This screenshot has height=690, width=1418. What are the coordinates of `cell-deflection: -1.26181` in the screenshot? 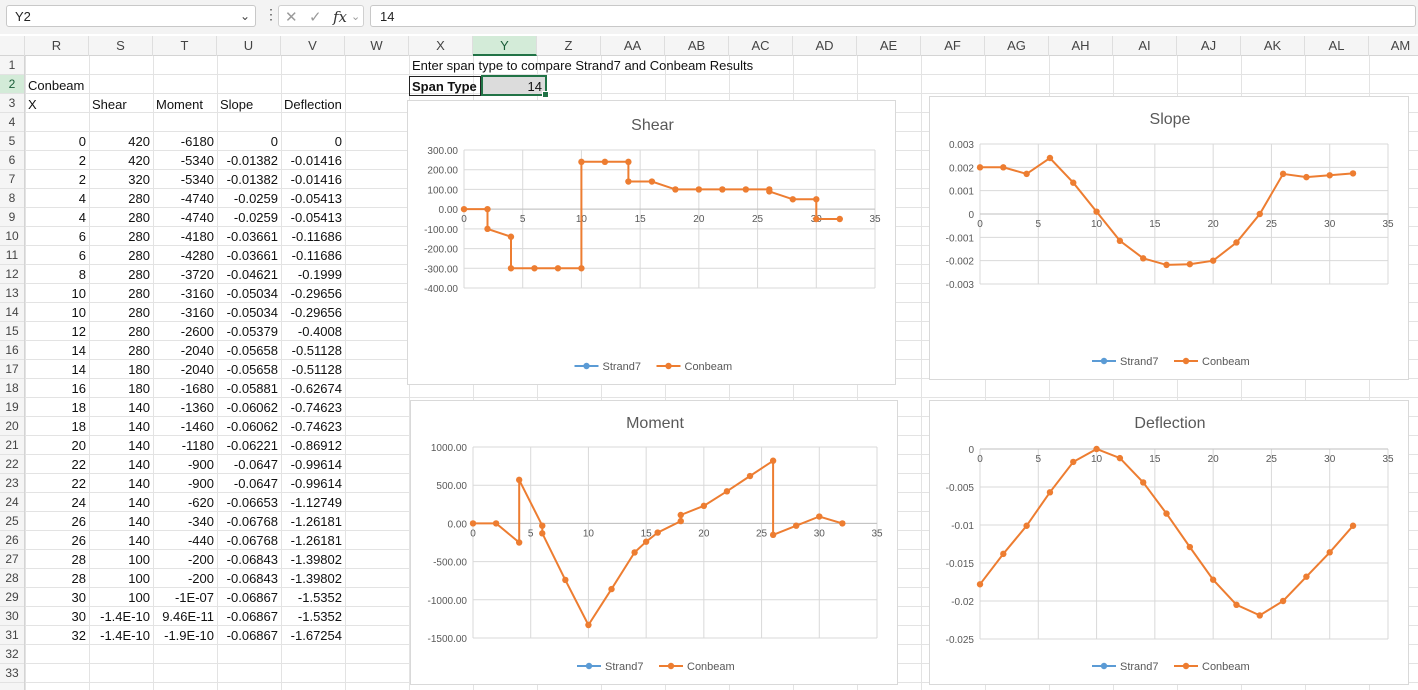 It's located at (316, 521).